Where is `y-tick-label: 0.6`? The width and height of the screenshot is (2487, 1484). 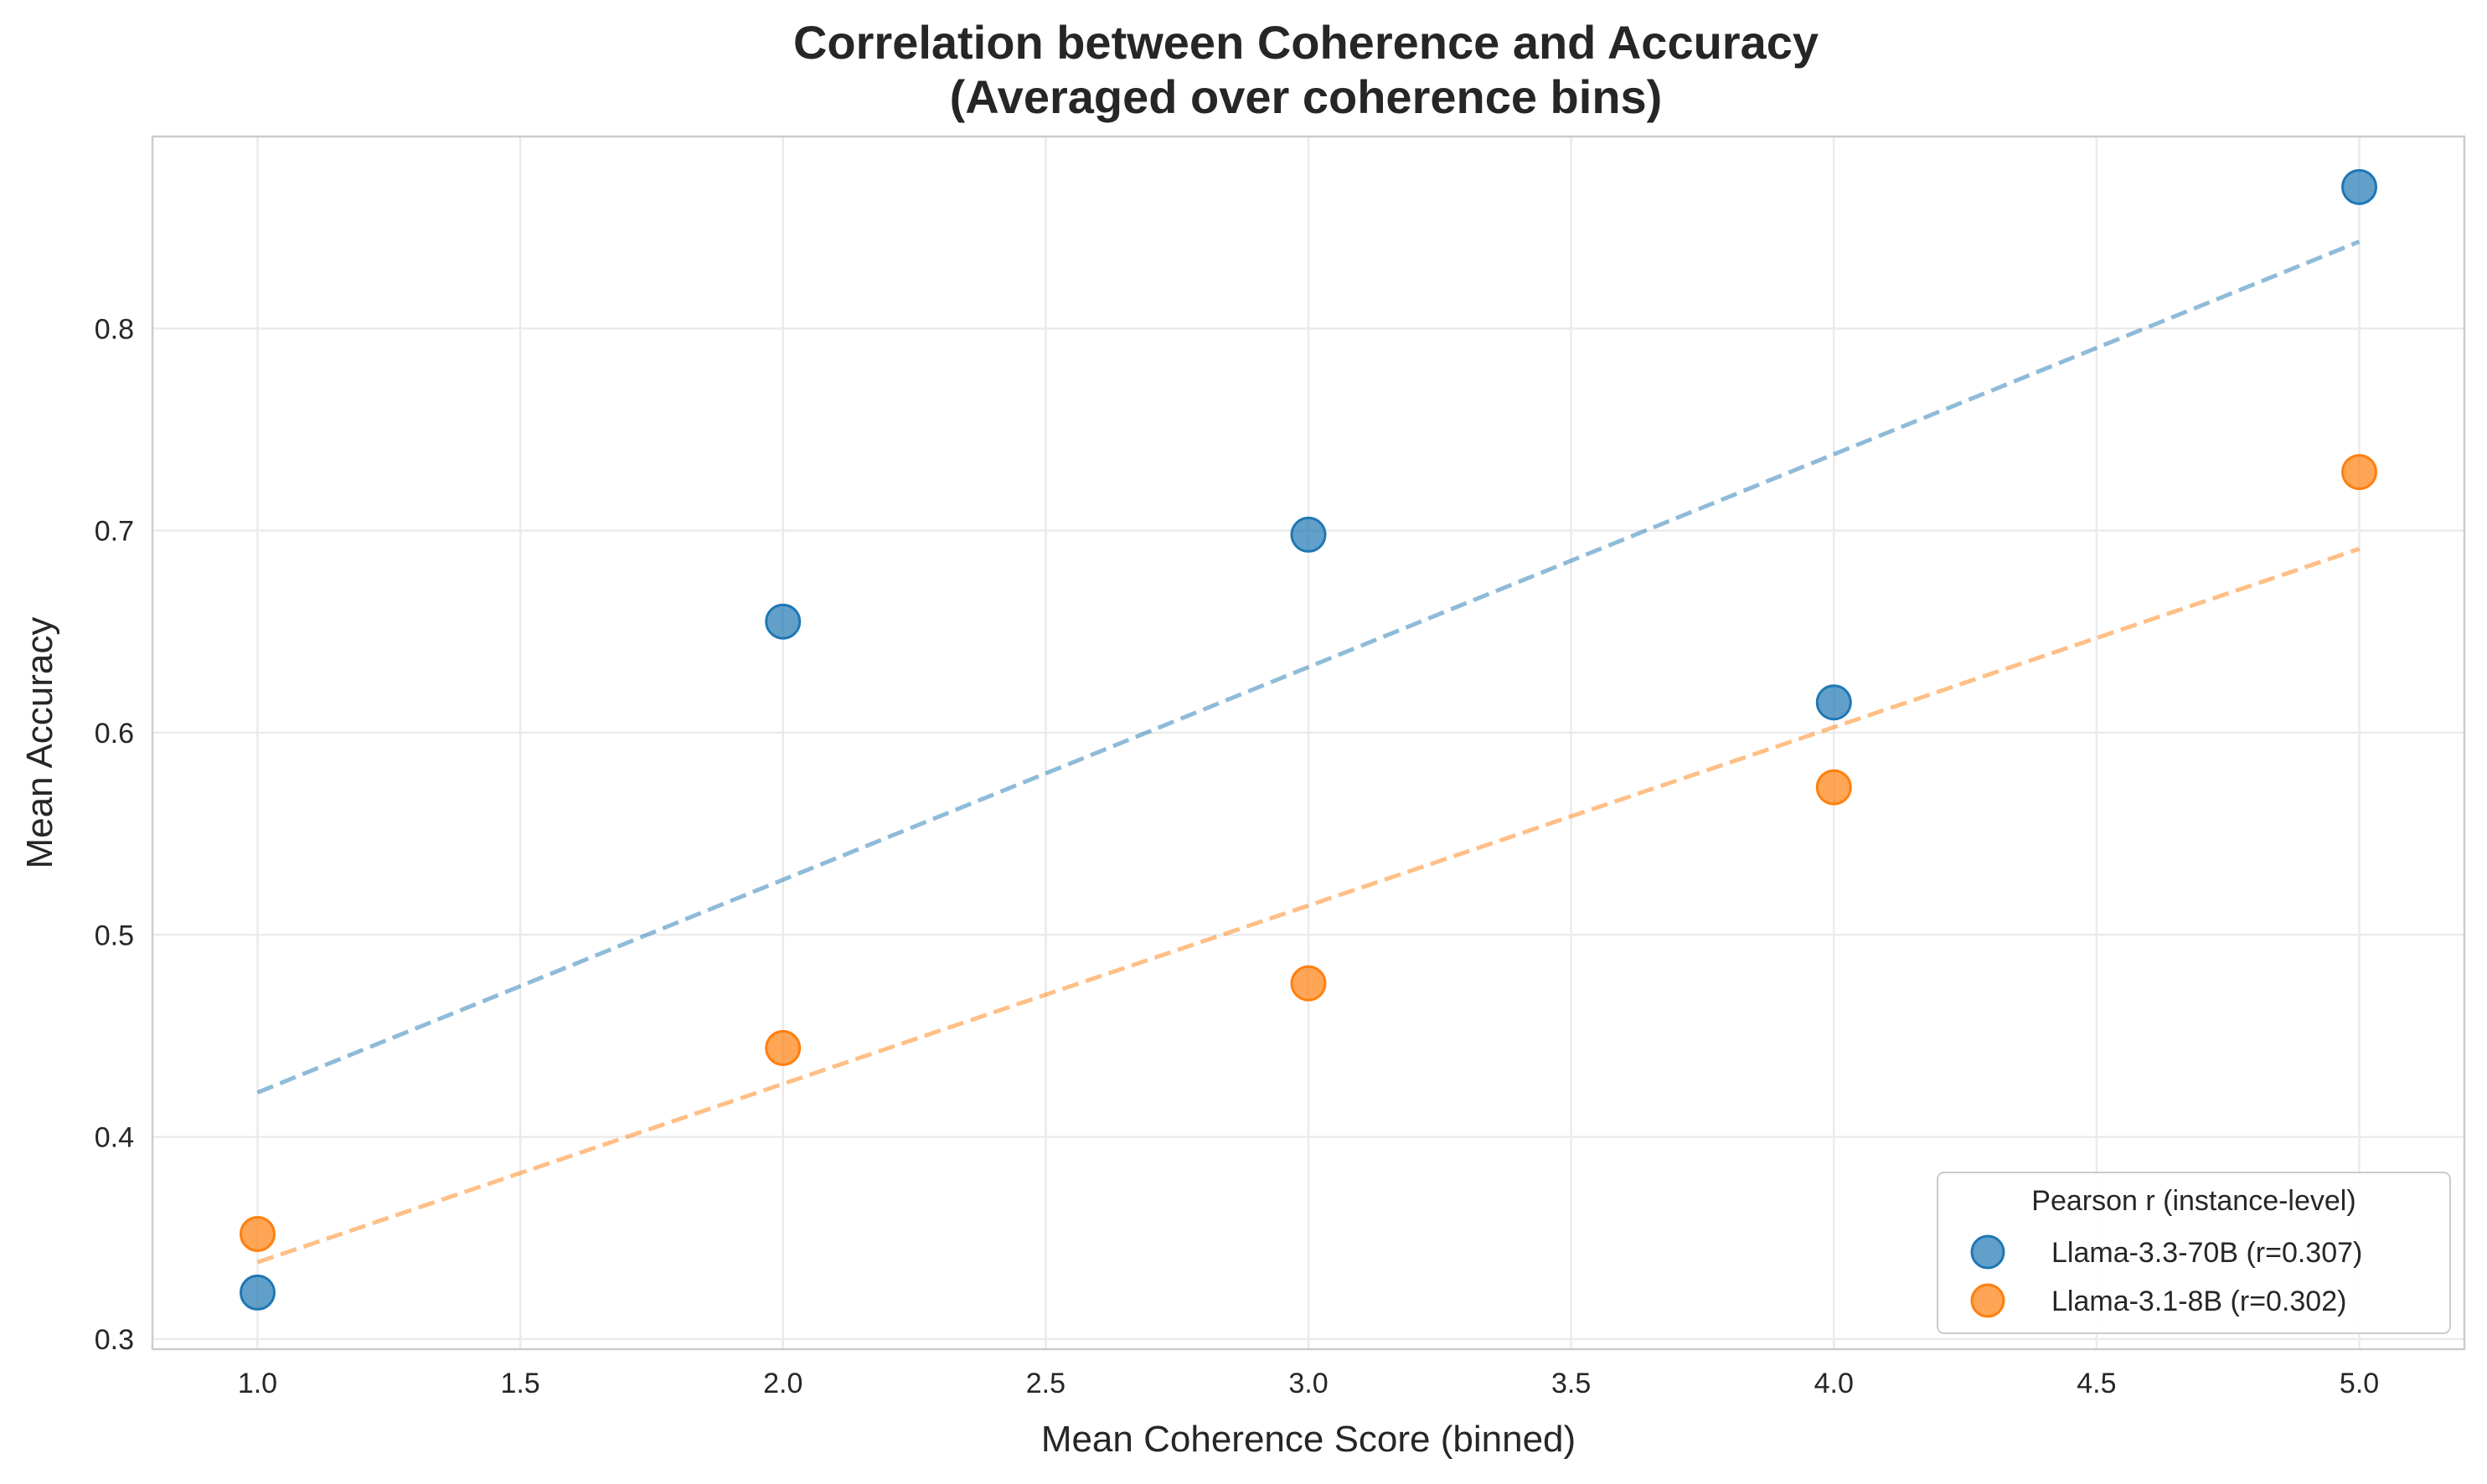 y-tick-label: 0.6 is located at coordinates (114, 734).